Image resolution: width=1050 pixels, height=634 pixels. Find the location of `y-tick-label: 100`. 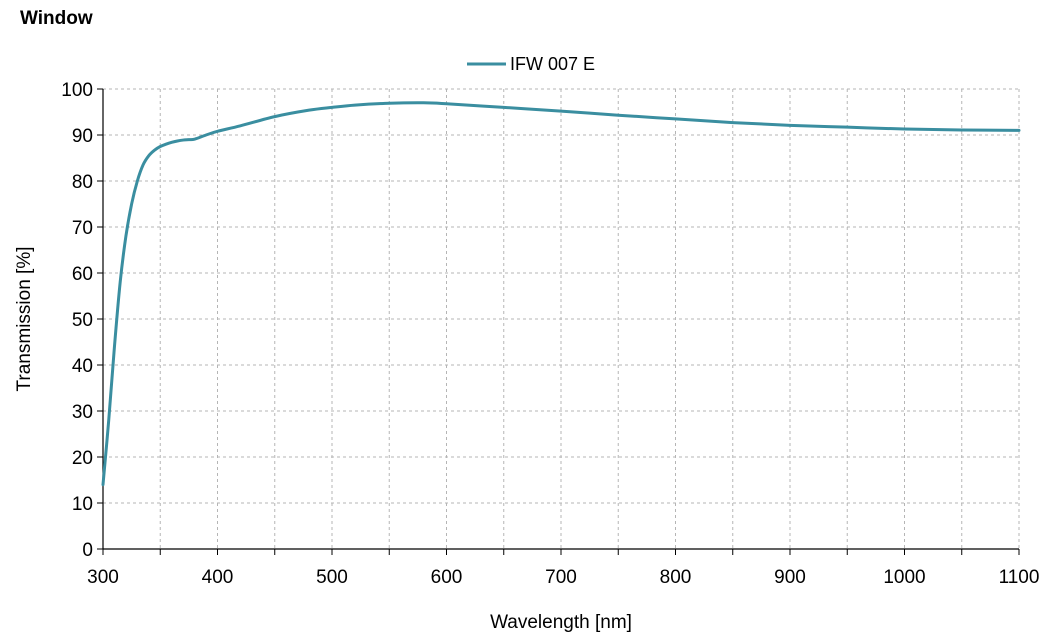

y-tick-label: 100 is located at coordinates (77, 90).